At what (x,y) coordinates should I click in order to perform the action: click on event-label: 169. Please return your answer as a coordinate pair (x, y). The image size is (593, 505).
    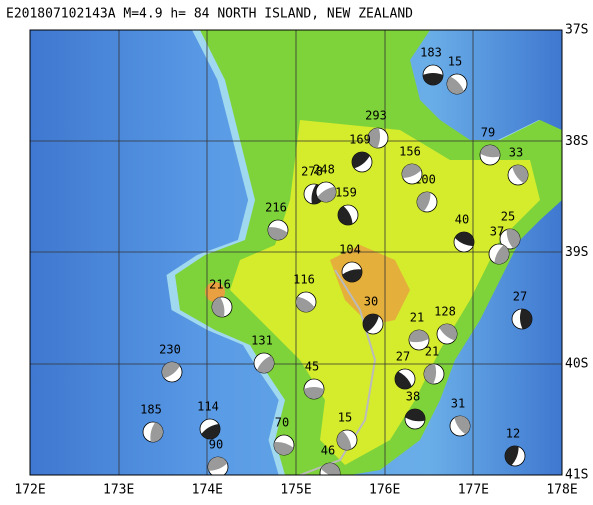
    Looking at the image, I should click on (360, 140).